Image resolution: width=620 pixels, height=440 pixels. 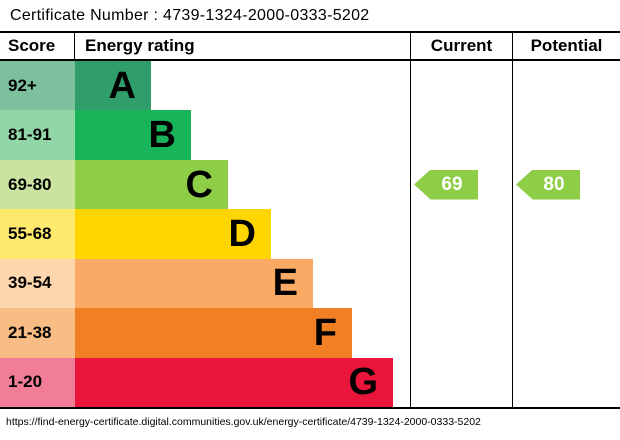 I want to click on score-cell: 81-91, so click(x=37, y=135).